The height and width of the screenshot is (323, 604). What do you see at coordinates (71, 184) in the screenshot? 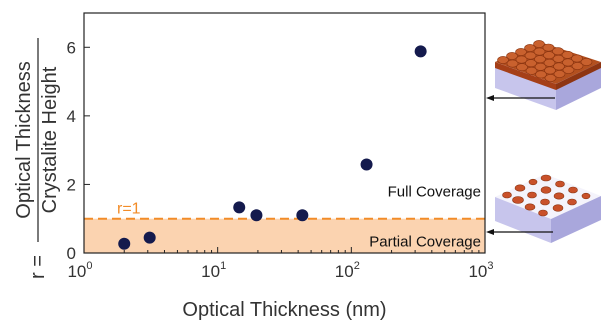
I see `y-tick-label: 2` at bounding box center [71, 184].